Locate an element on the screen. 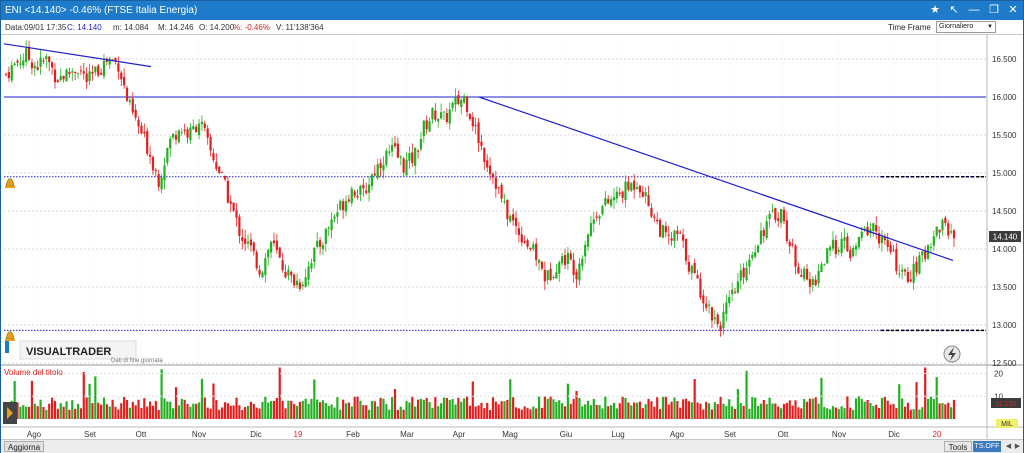 The height and width of the screenshot is (453, 1024). trendline is located at coordinates (77, 55).